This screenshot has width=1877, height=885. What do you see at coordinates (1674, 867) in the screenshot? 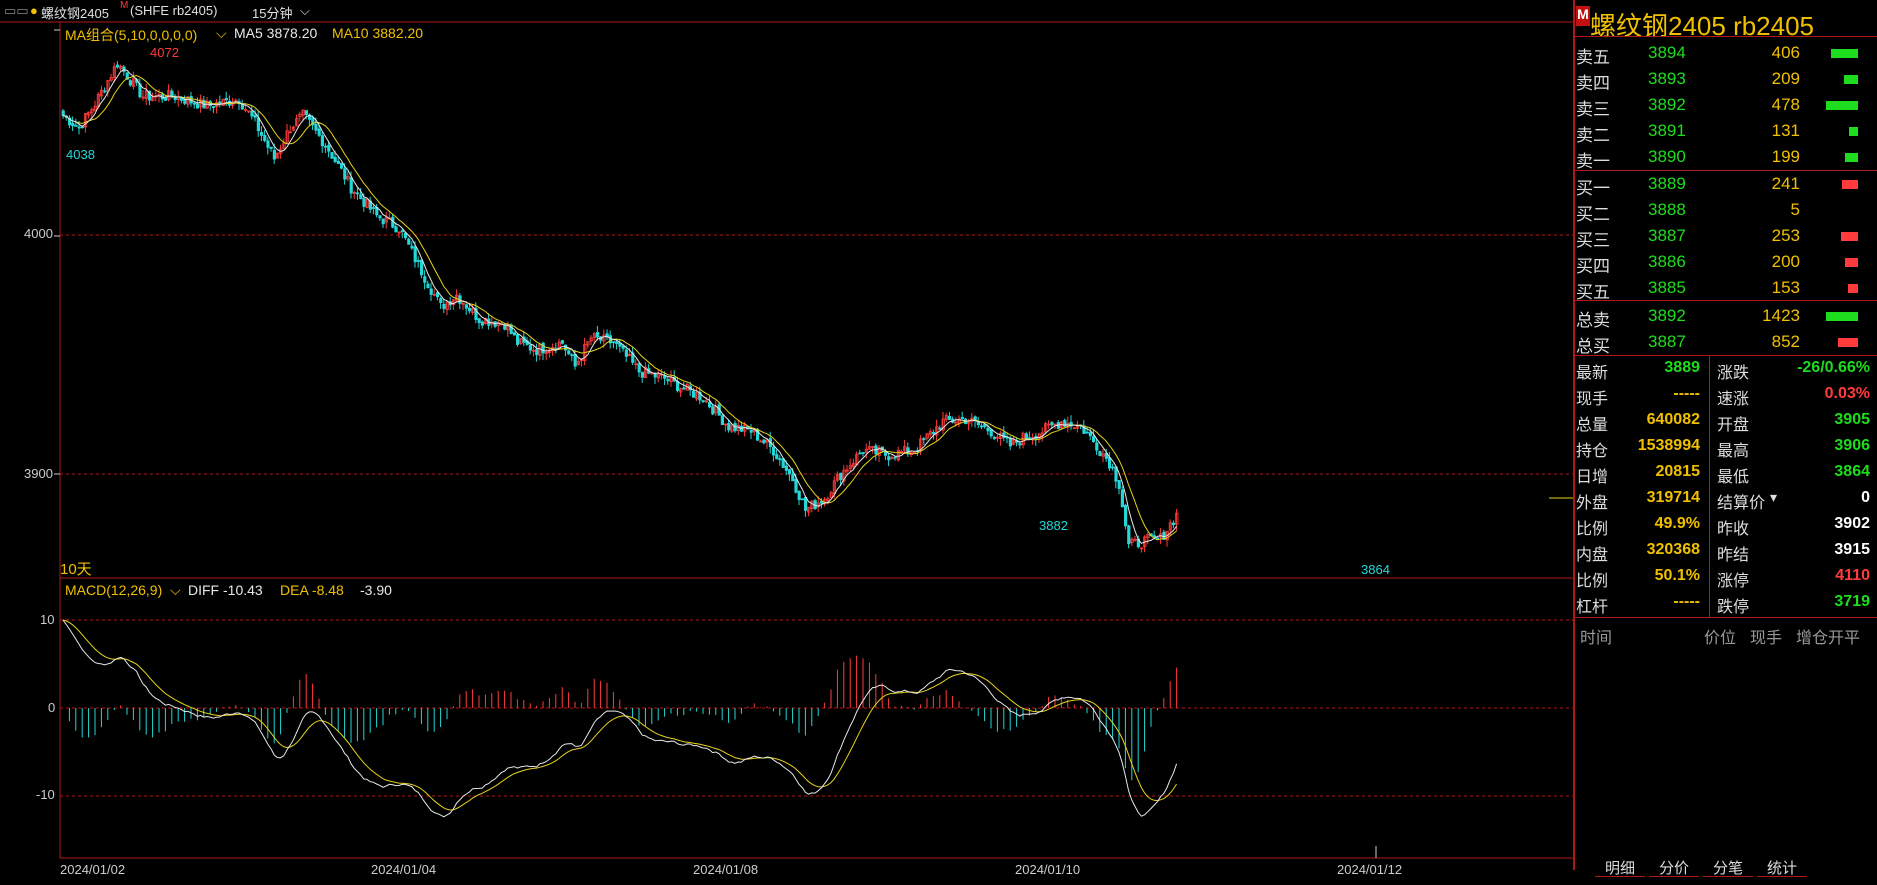
I see `tab-price-distribution: 分价` at bounding box center [1674, 867].